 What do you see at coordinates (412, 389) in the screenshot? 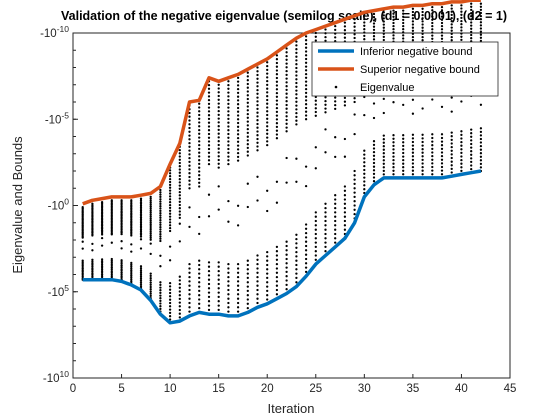
I see `x-tick-label: 35` at bounding box center [412, 389].